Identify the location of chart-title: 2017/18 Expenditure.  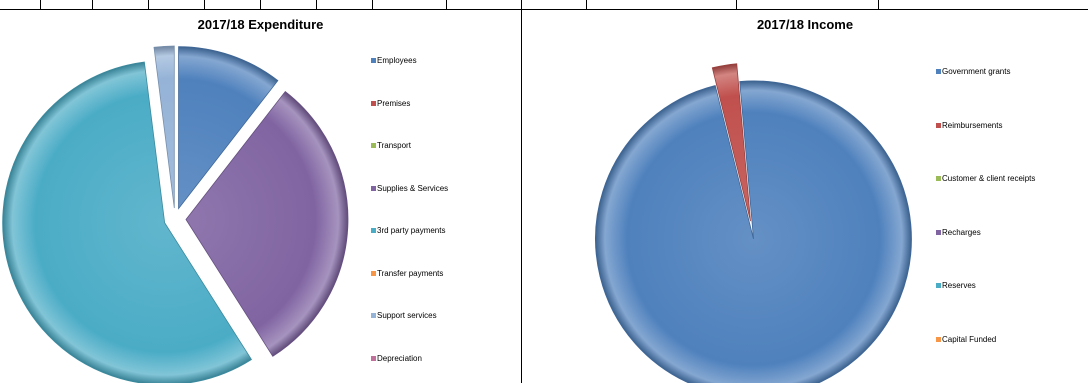
(260, 24).